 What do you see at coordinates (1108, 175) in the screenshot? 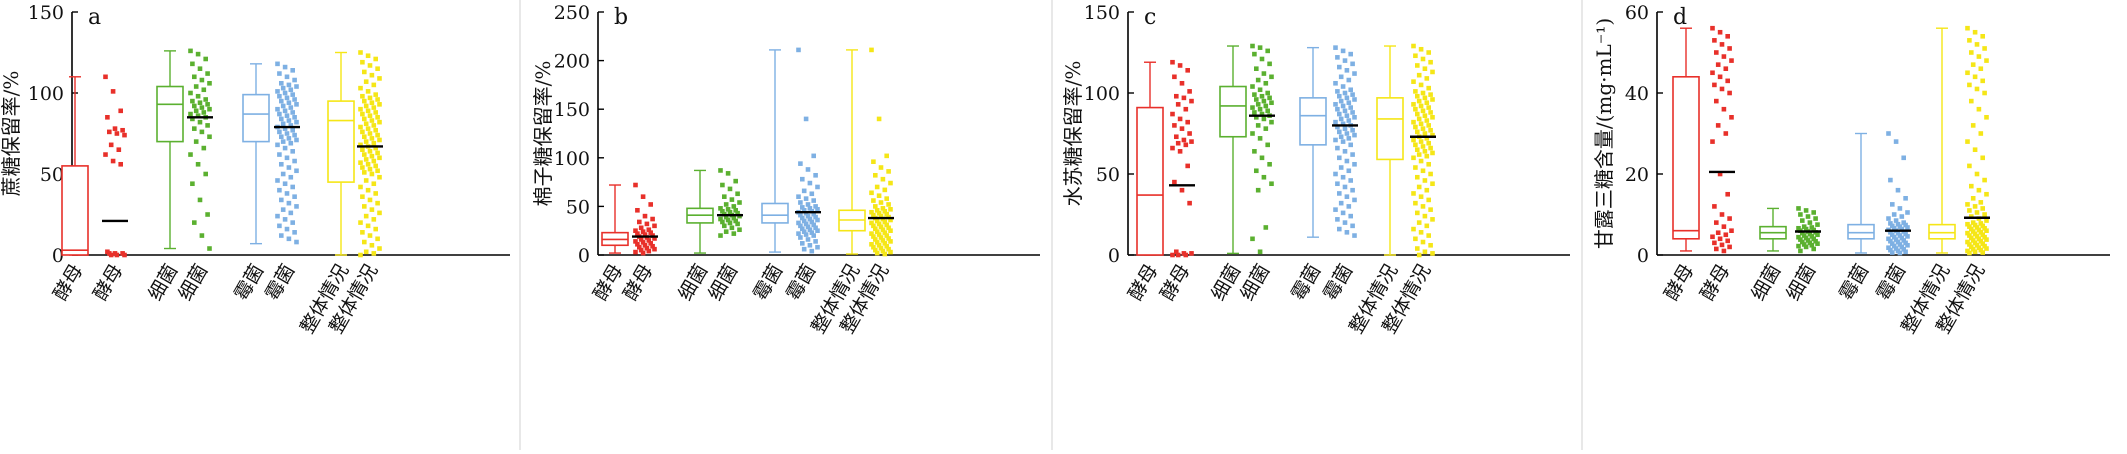
I see `y-tick-label: 50` at bounding box center [1108, 175].